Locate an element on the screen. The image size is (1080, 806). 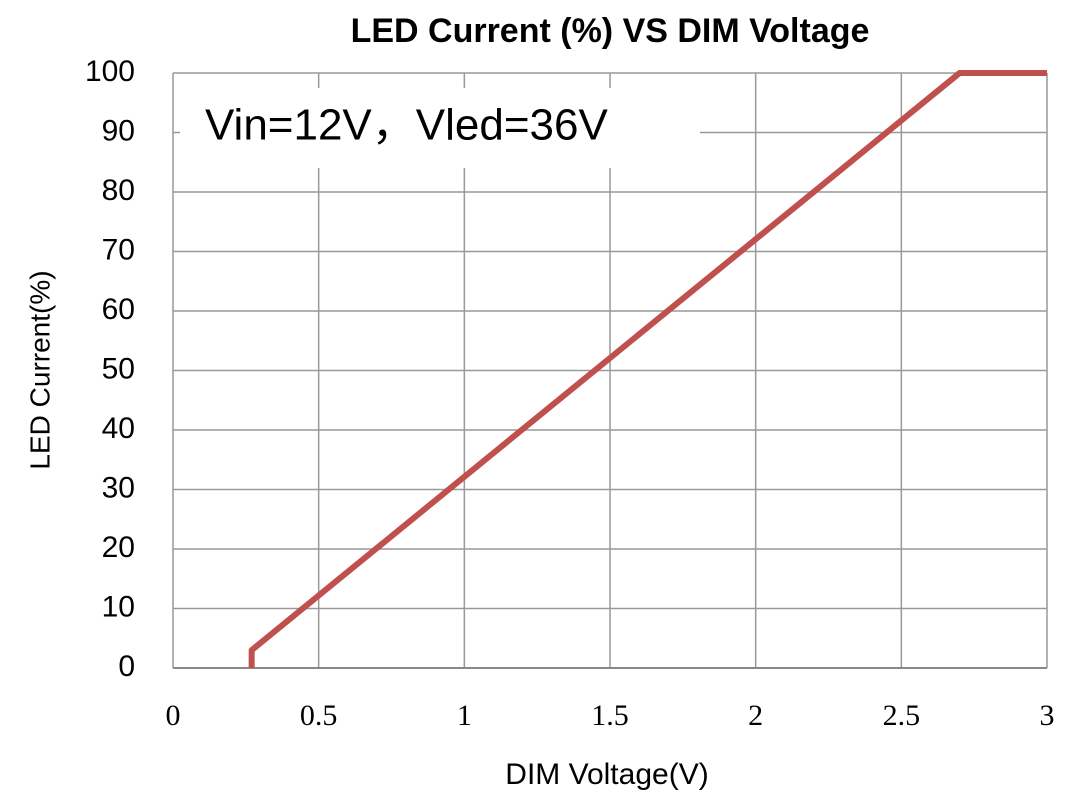
x-tick-label: 0.5 is located at coordinates (319, 715).